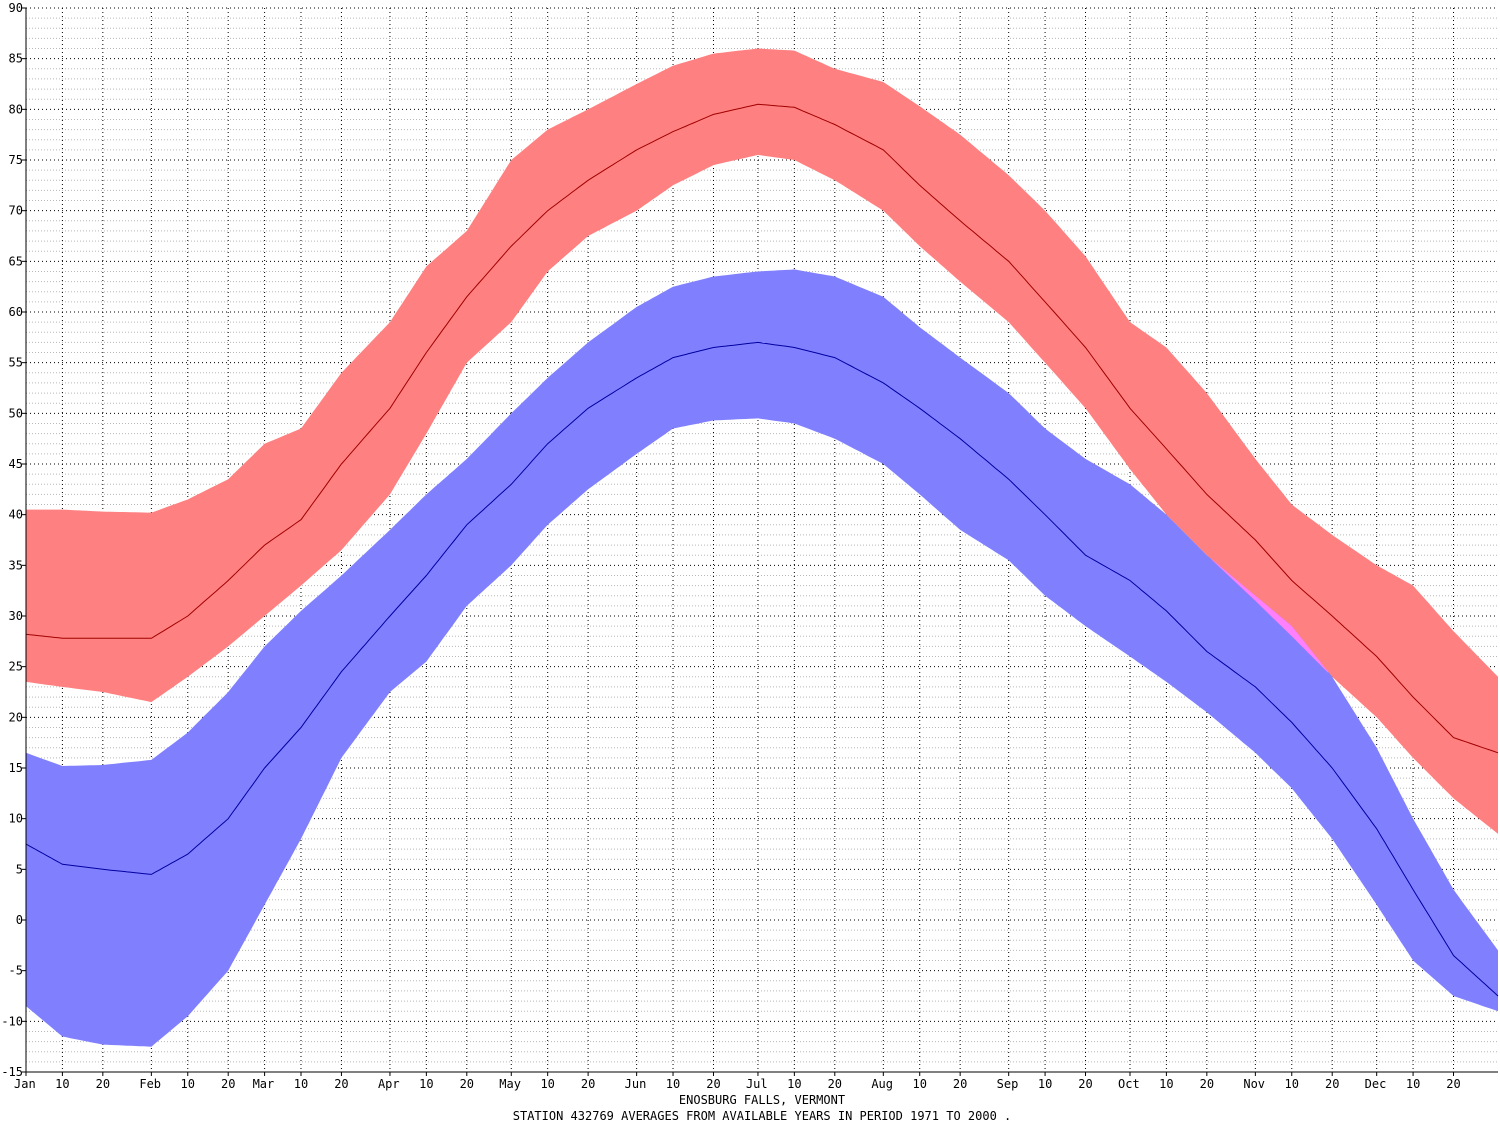 This screenshot has height=1125, width=1500. Describe the element at coordinates (16, 768) in the screenshot. I see `y-tick-label: 15` at that location.